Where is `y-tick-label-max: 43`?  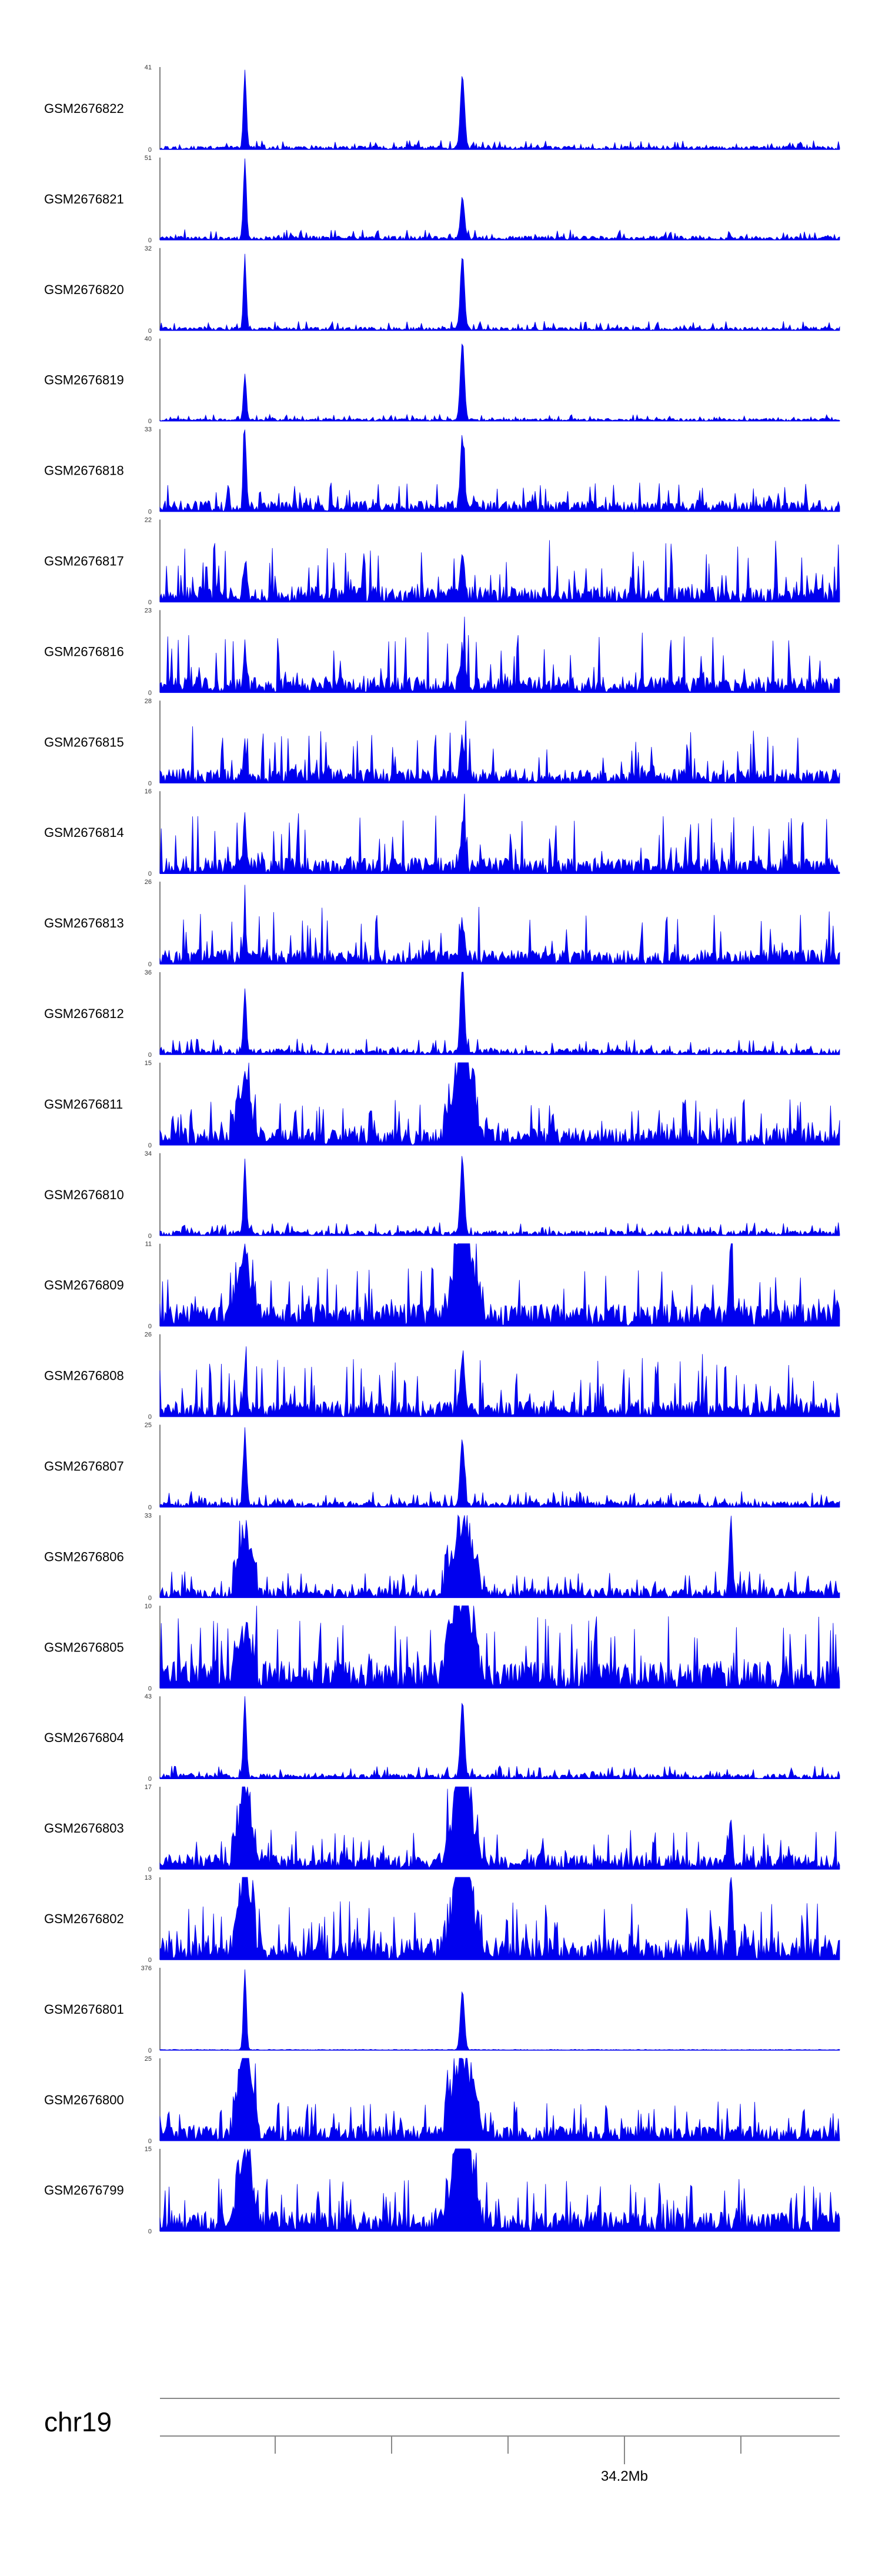
y-tick-label-max: 43 is located at coordinates (148, 1696).